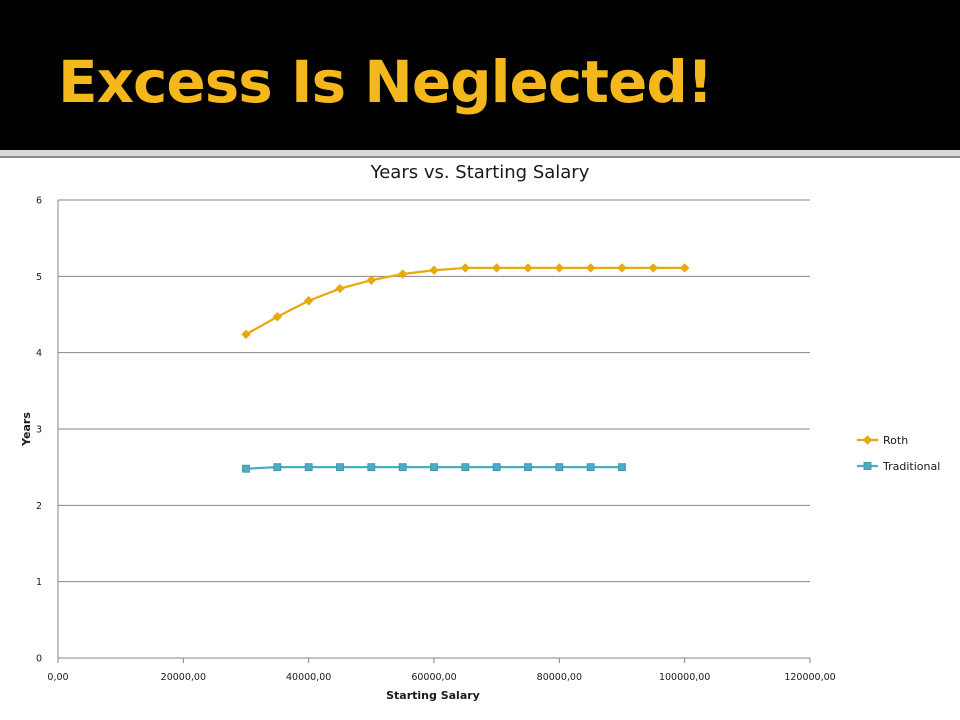  What do you see at coordinates (39, 353) in the screenshot?
I see `y-tick-label: 4` at bounding box center [39, 353].